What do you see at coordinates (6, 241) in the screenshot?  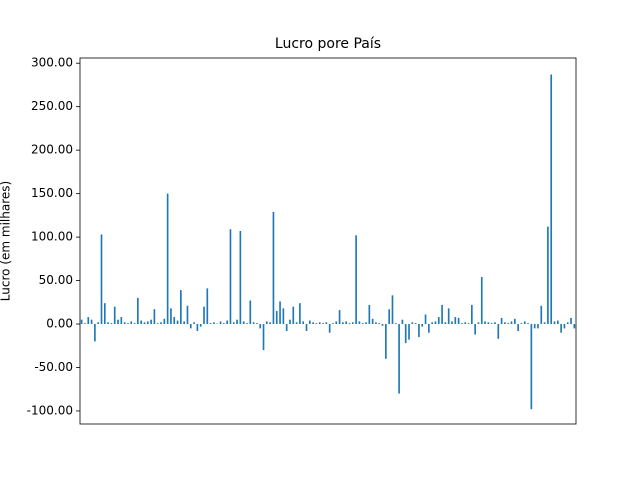 I see `y-axis-label: Lucro (em milhares)` at bounding box center [6, 241].